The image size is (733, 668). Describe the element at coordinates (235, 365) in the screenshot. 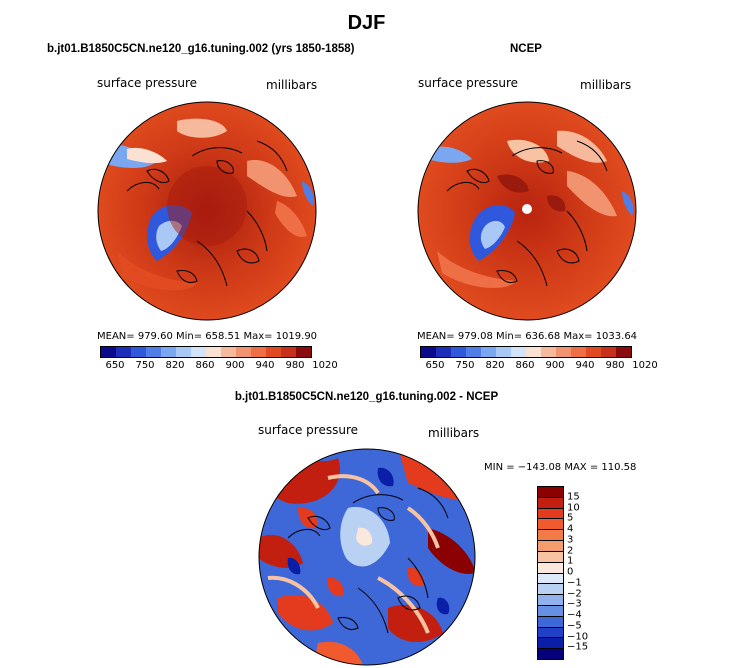

I see `model-colorbar-tick-label: 900` at that location.